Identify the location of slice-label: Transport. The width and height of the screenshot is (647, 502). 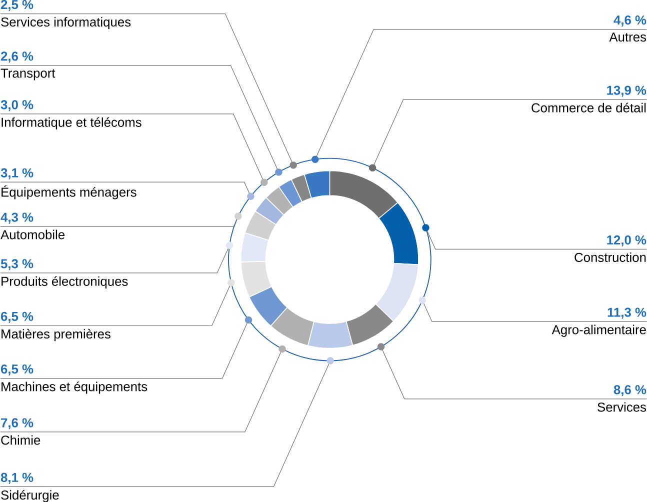
(28, 74).